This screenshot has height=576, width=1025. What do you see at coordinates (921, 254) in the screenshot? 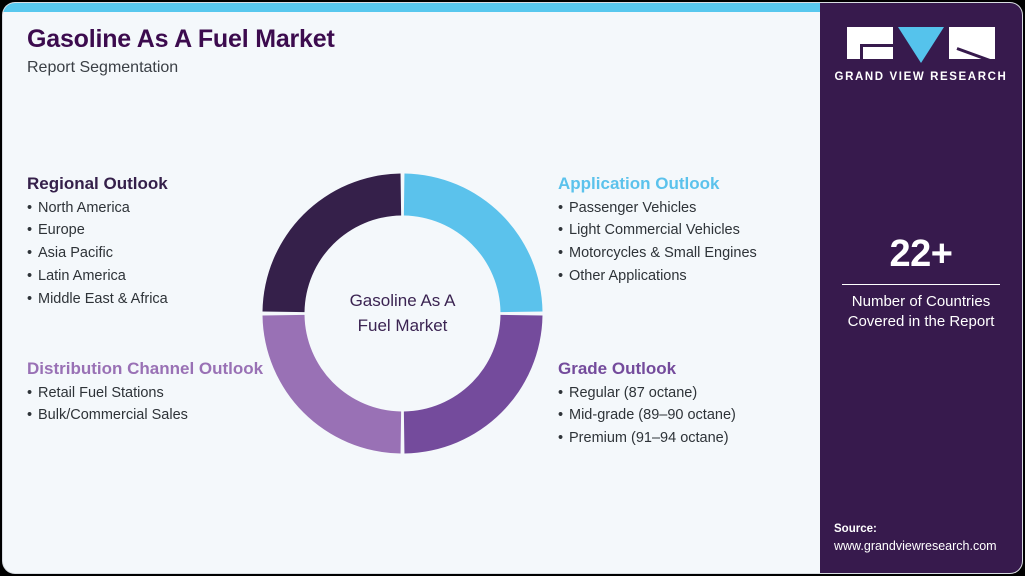
I see `stat-value: 22+` at bounding box center [921, 254].